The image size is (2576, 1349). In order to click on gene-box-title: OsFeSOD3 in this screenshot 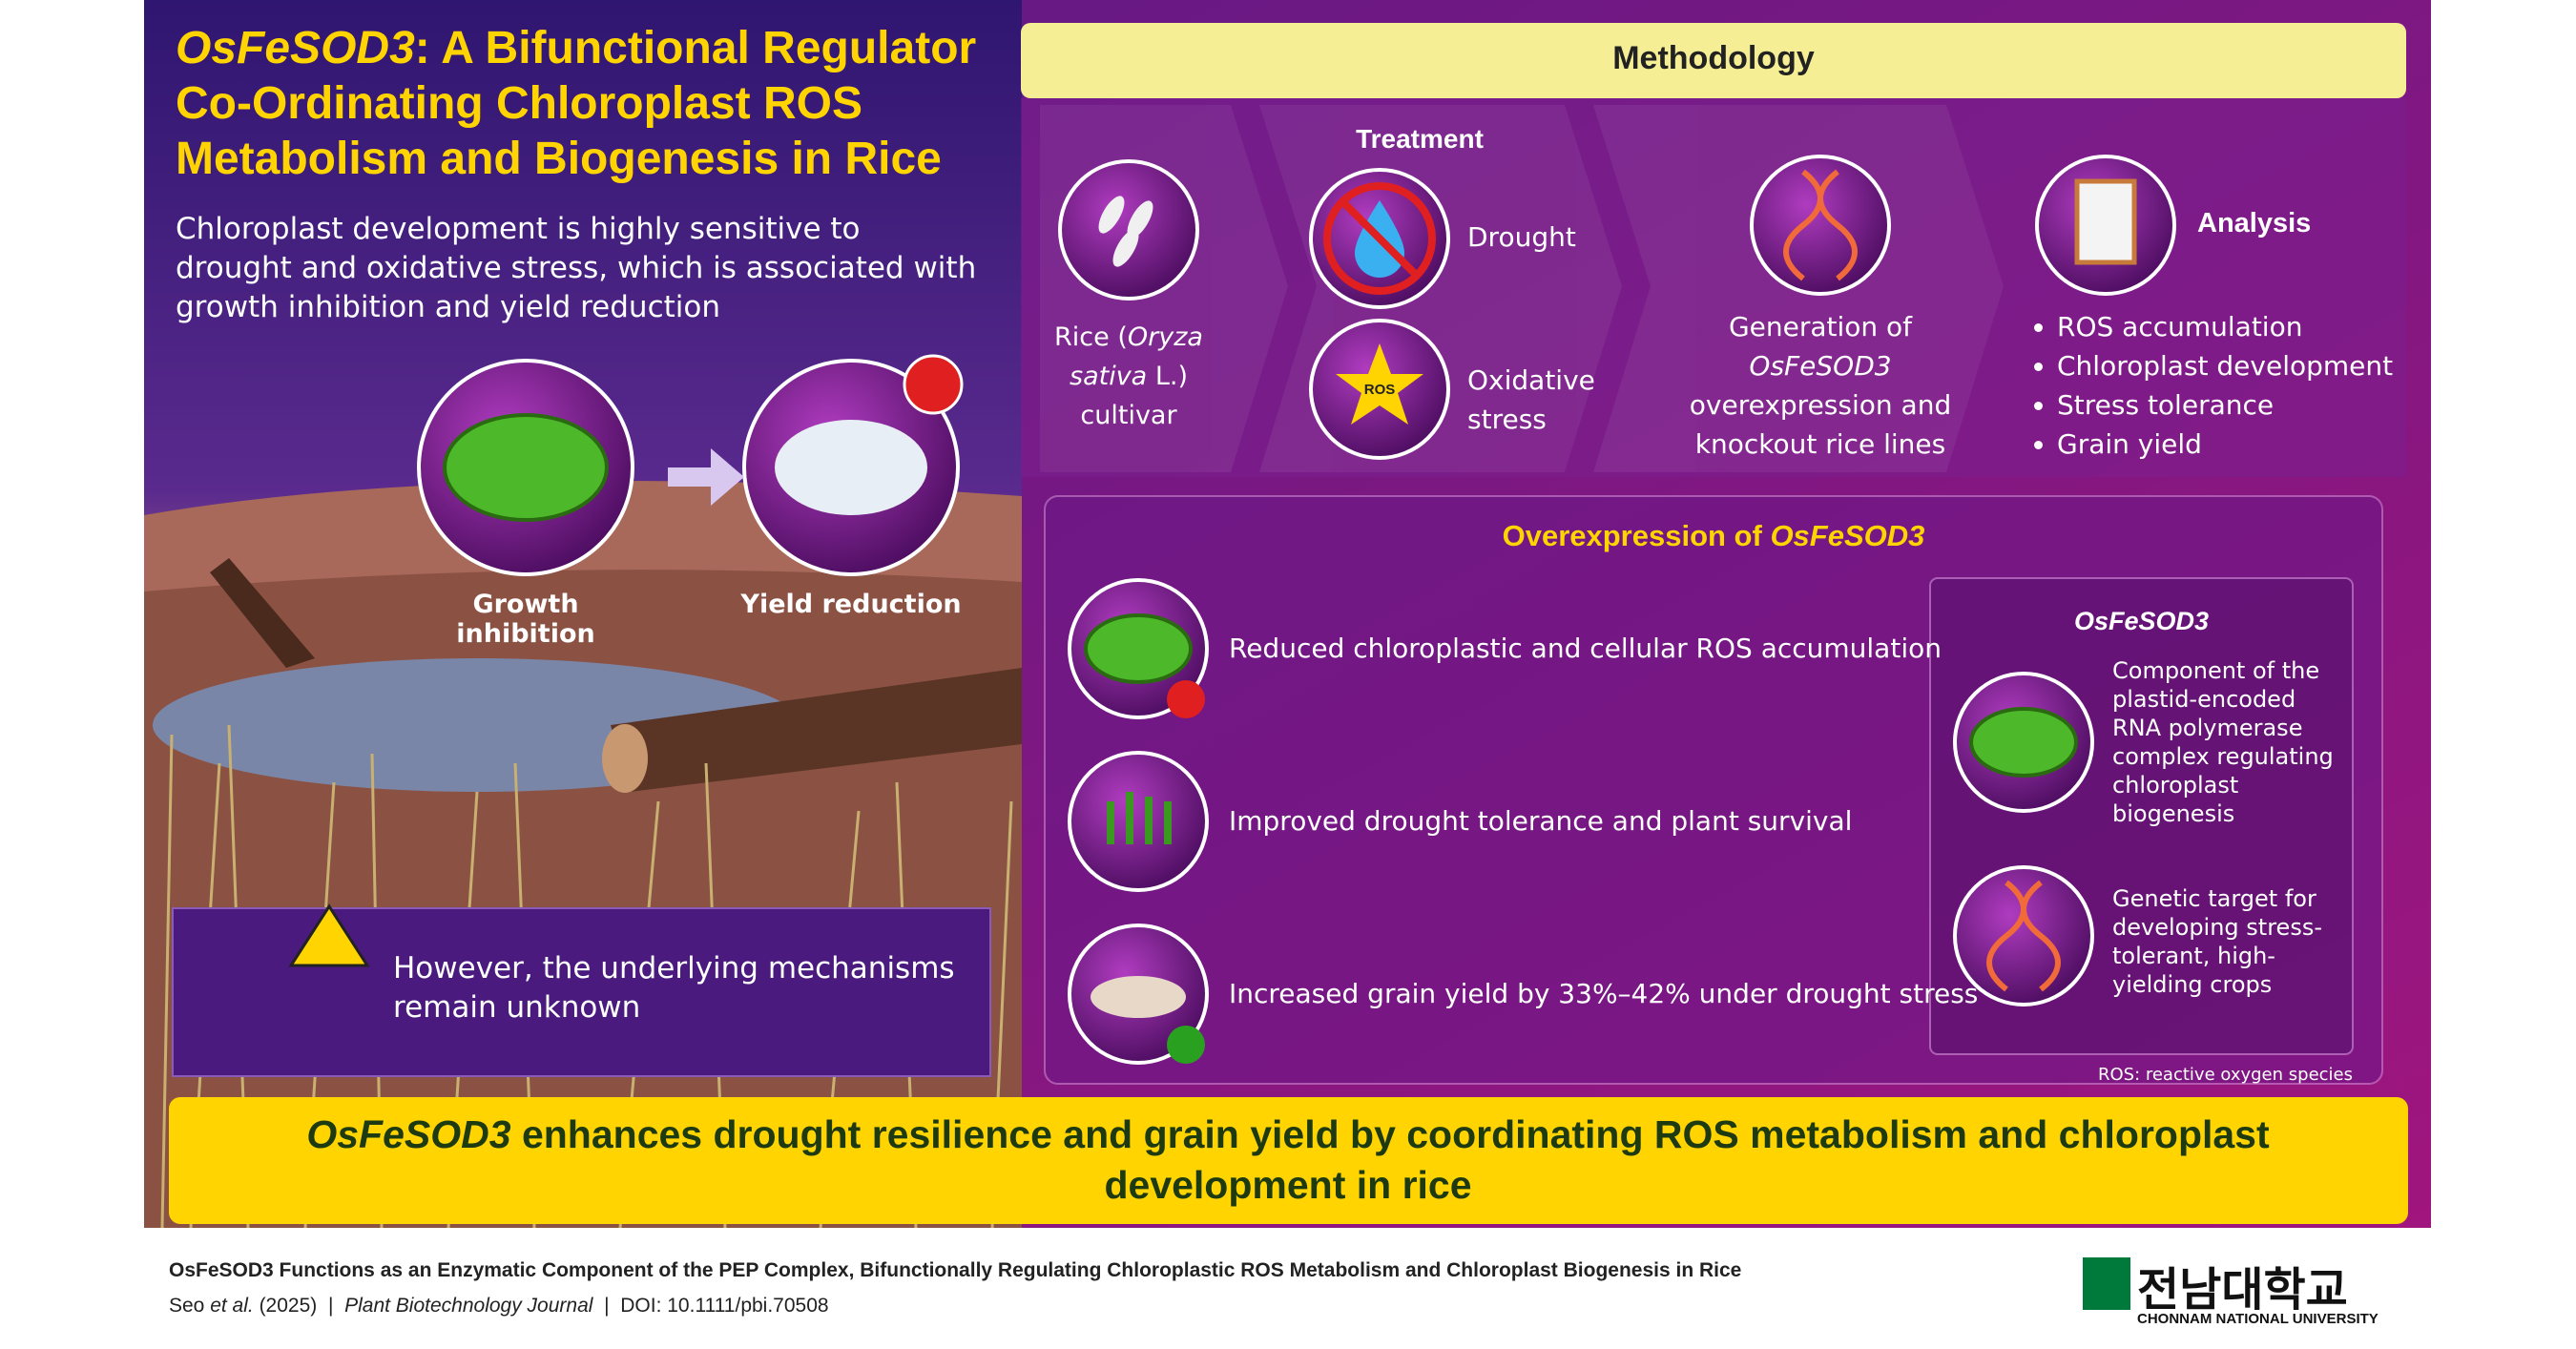, I will do `click(2141, 621)`.